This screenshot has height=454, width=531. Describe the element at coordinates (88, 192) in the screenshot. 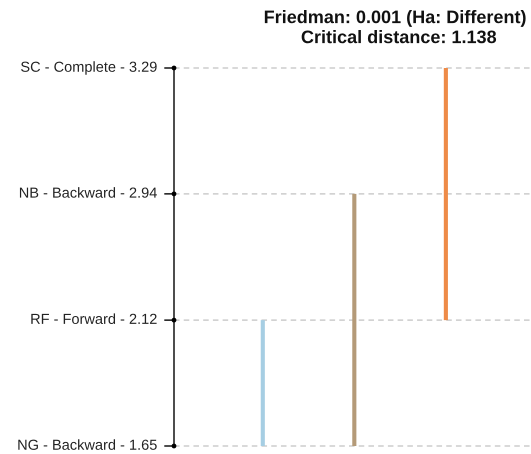

I see `ref-line-label: NB - Backward - 2.94` at that location.